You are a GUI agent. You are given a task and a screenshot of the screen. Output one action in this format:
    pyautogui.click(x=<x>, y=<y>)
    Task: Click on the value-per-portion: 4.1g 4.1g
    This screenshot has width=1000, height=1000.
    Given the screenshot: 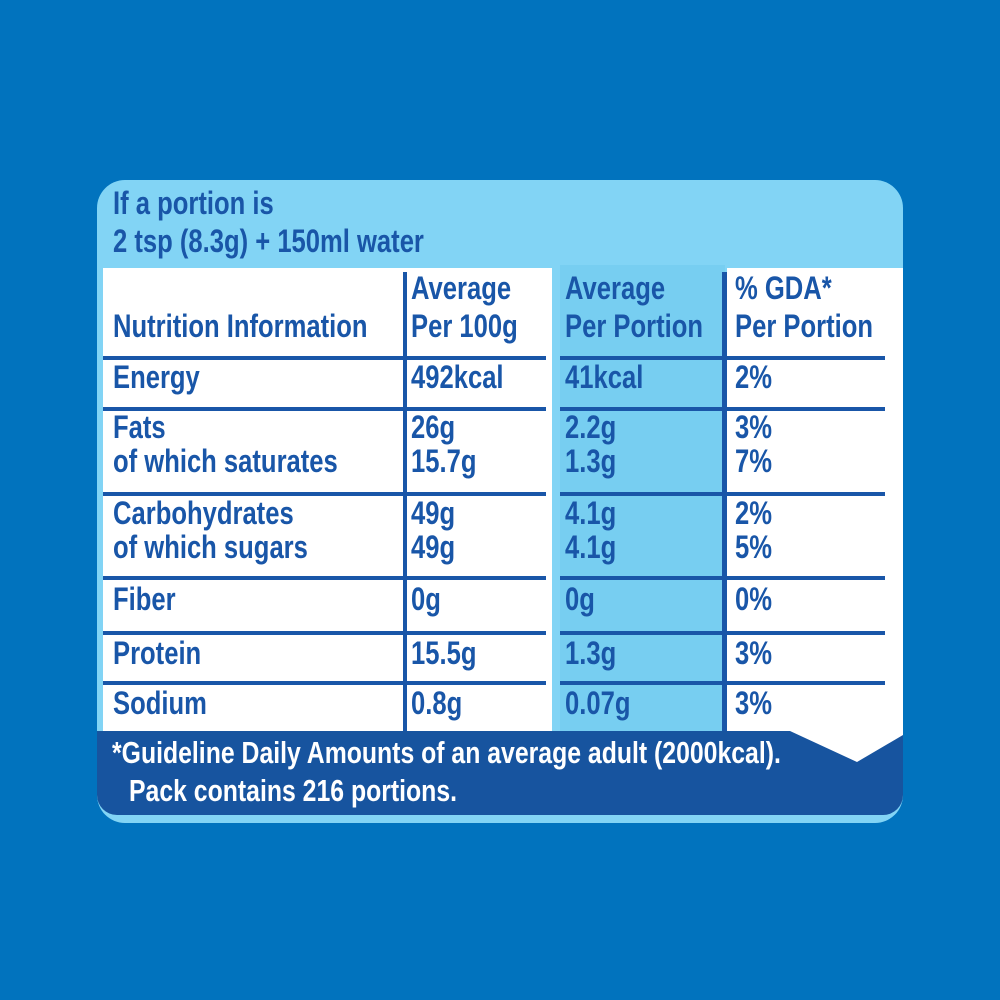 What is the action you would take?
    pyautogui.click(x=591, y=530)
    